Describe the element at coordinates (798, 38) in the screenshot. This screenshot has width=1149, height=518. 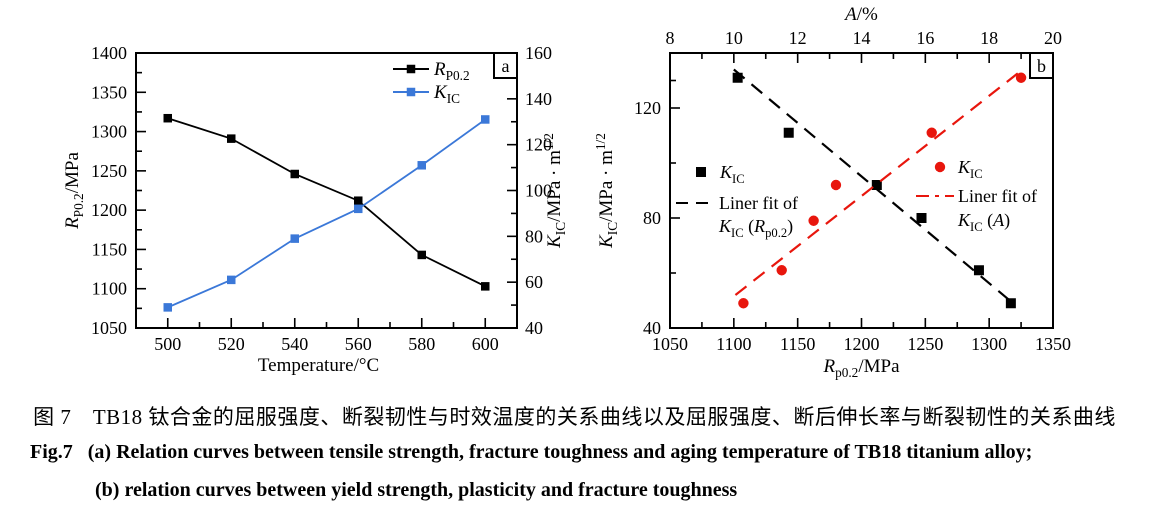
I see `x-top-tick-label: 12` at that location.